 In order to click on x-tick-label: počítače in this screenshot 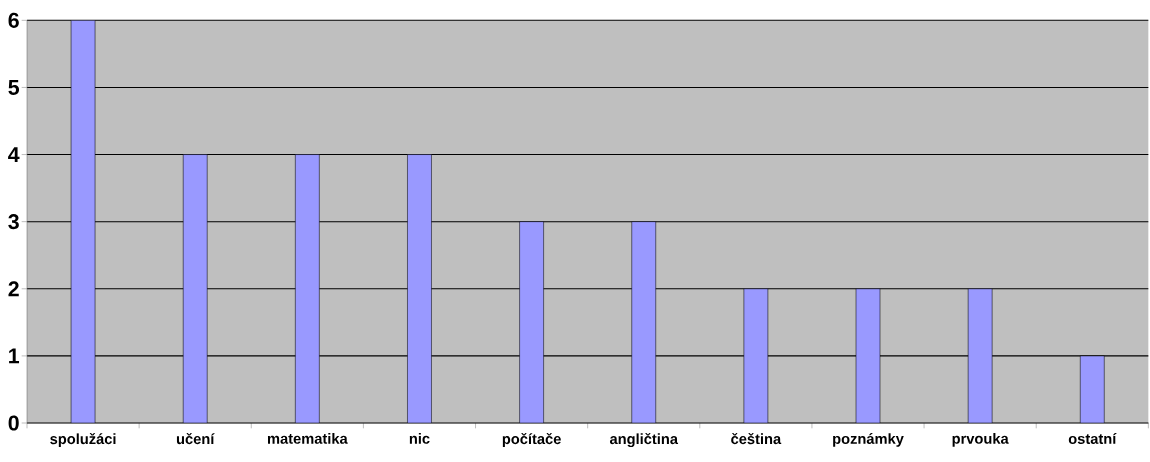, I will do `click(531, 440)`.